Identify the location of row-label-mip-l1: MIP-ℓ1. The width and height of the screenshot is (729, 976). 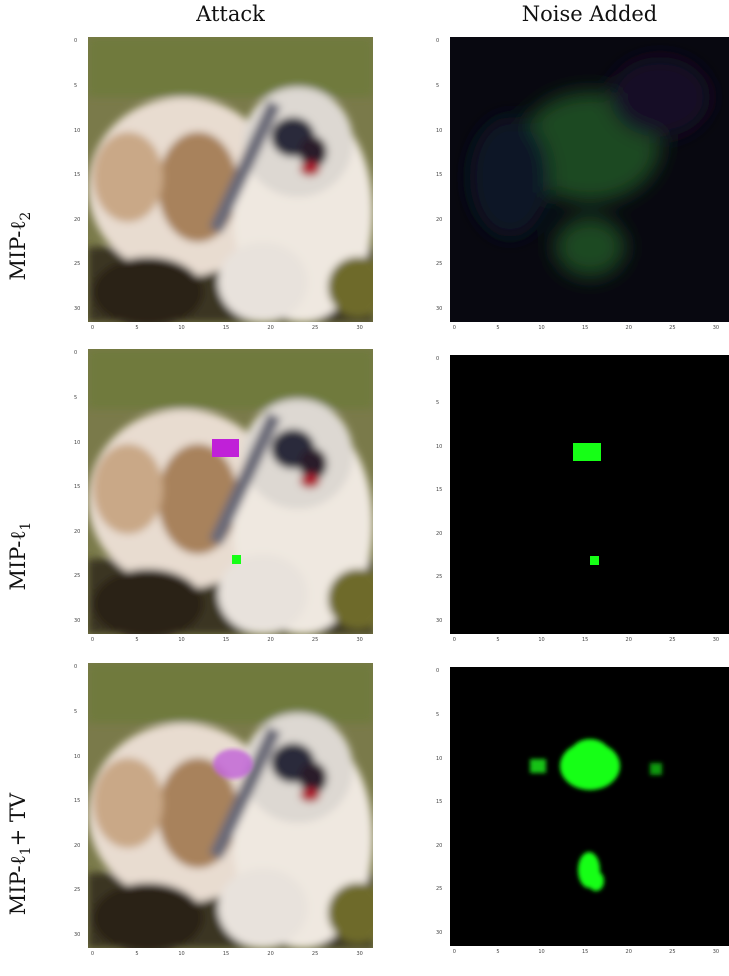
(20, 556).